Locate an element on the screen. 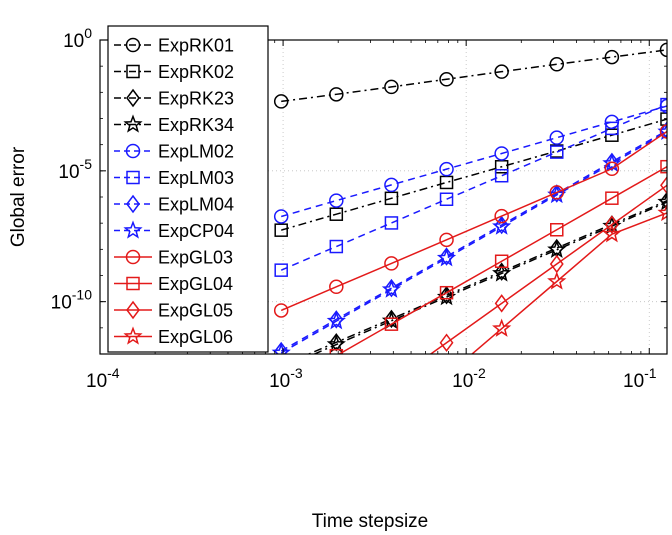  legend-entry: ExpRK23 is located at coordinates (174, 99).